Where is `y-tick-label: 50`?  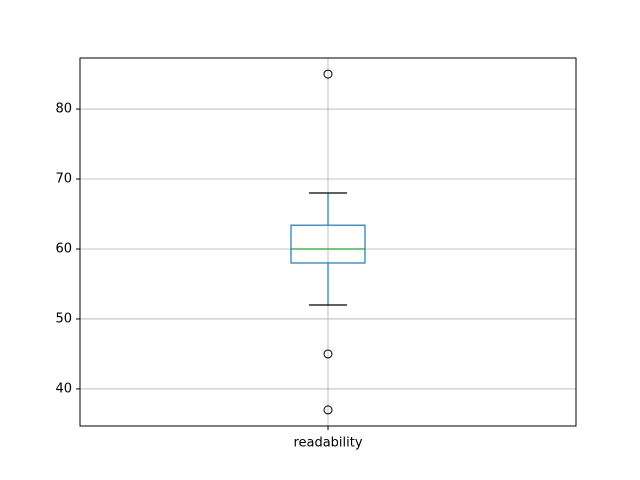
y-tick-label: 50 is located at coordinates (63, 318).